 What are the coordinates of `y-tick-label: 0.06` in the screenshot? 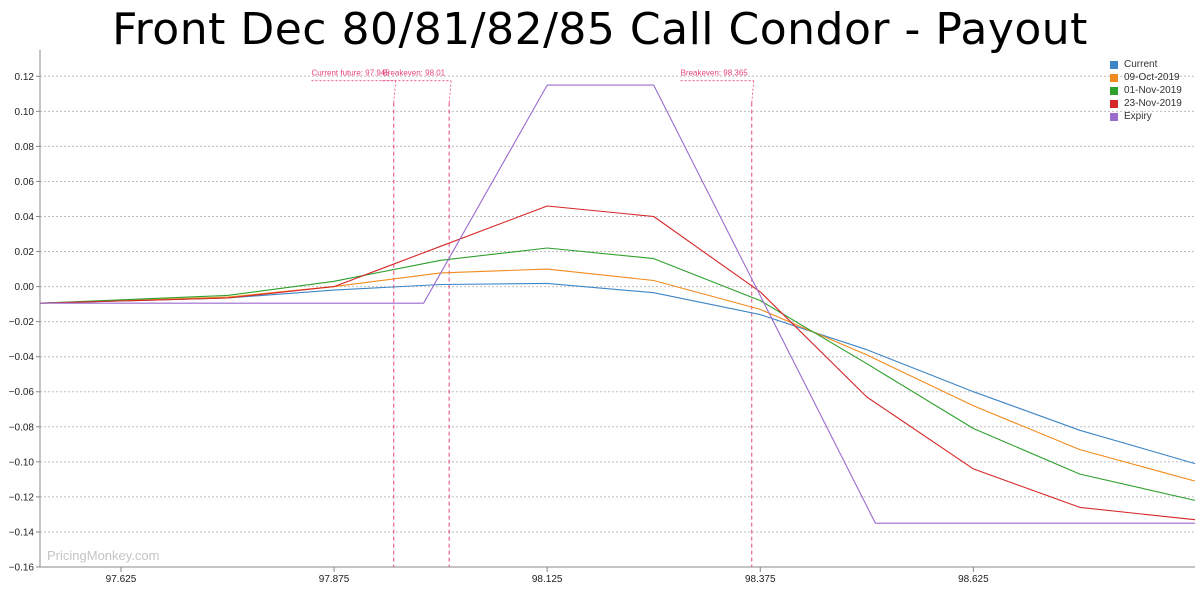 It's located at (25, 182).